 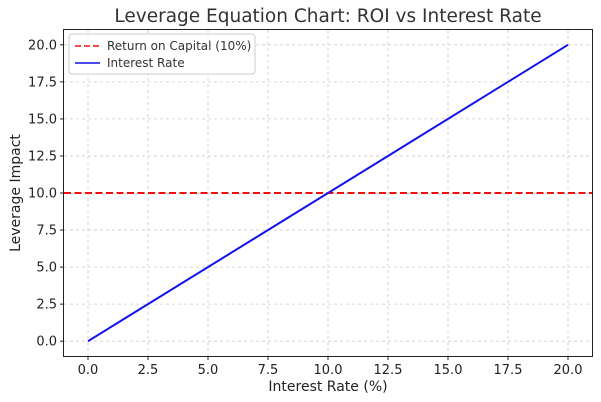 What do you see at coordinates (46, 342) in the screenshot?
I see `y-tick-label: 0.0` at bounding box center [46, 342].